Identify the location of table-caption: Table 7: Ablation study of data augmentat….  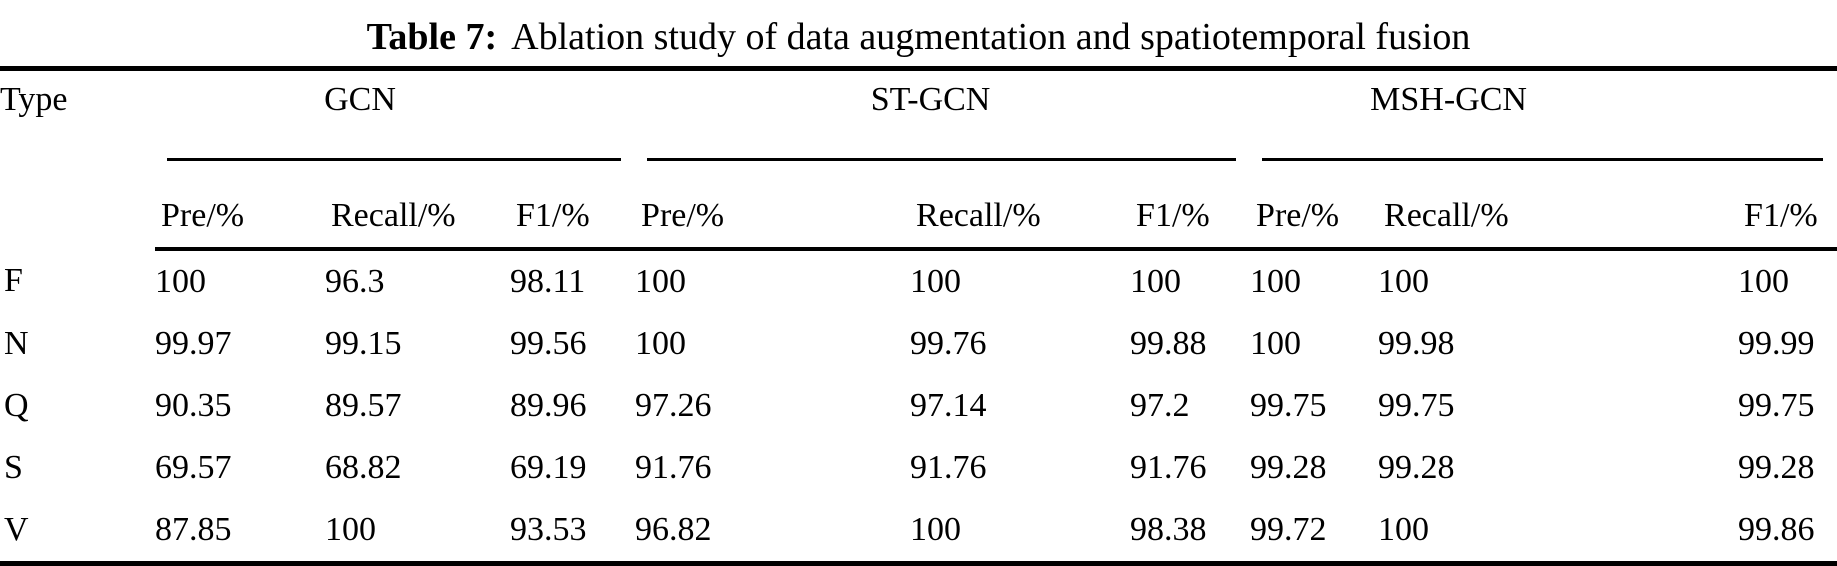
(918, 37).